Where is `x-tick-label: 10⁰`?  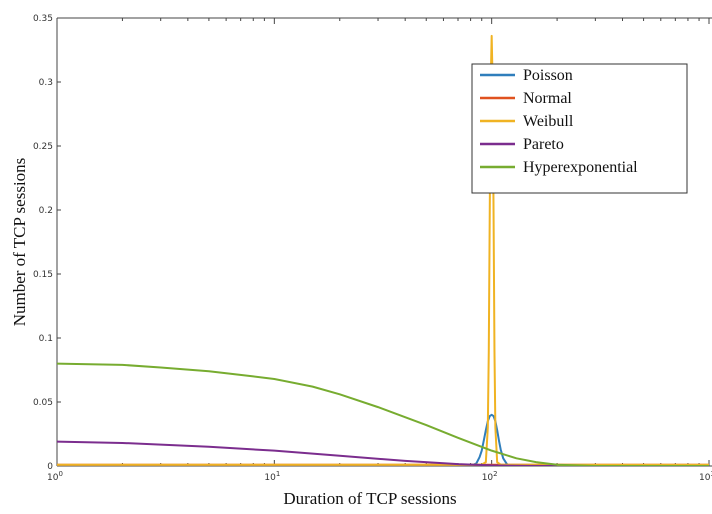
x-tick-label: 10⁰ is located at coordinates (55, 476).